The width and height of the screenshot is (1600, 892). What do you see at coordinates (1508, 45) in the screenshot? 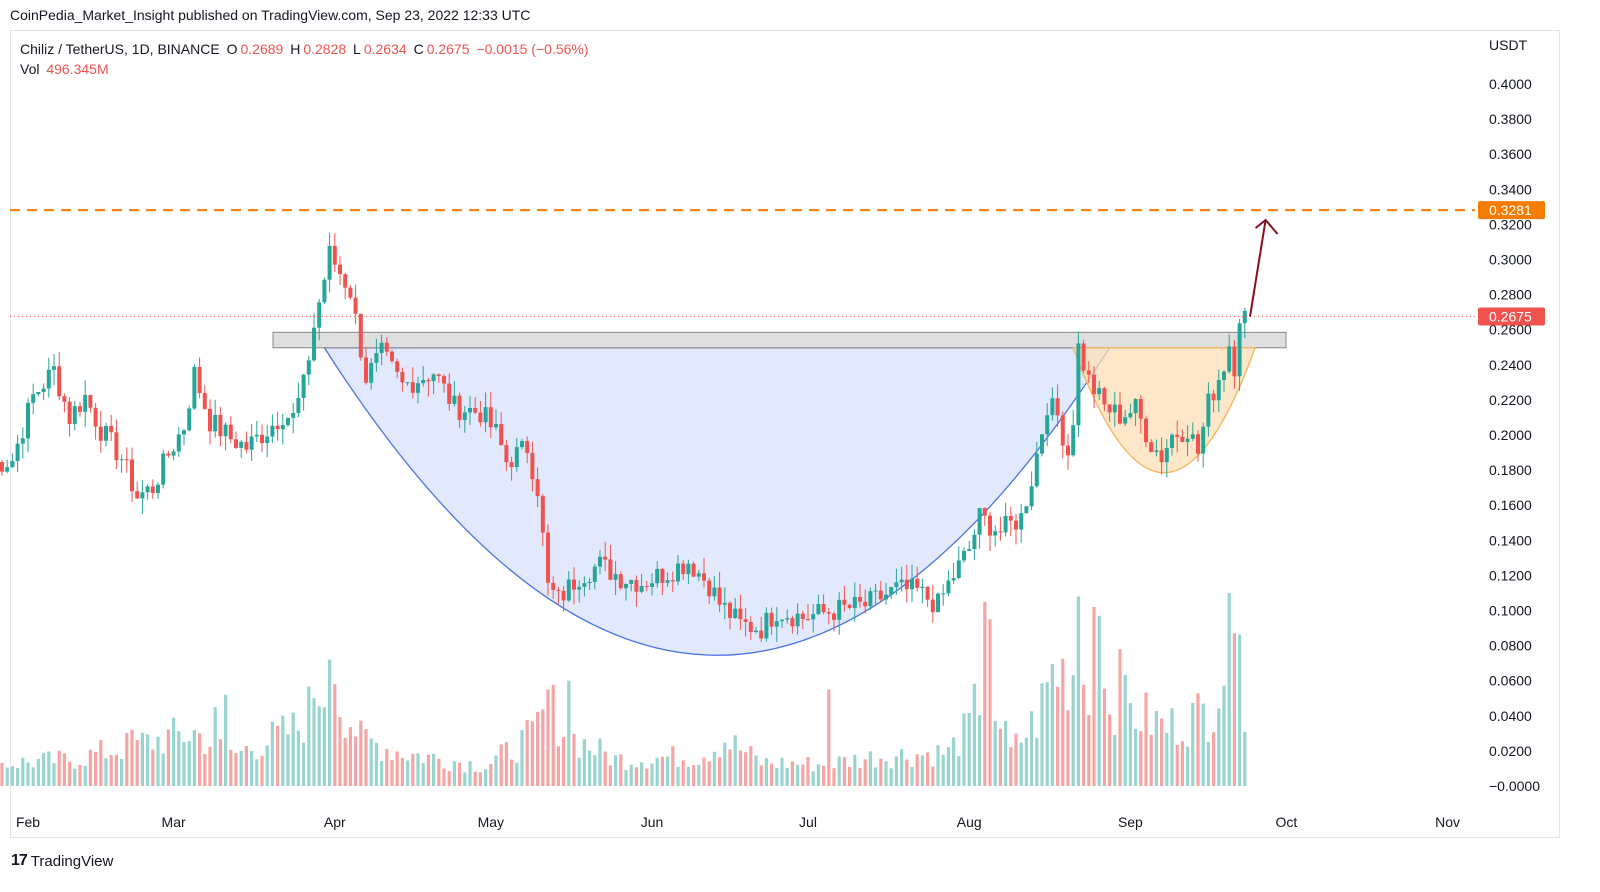
I see `currency-label: USDT` at bounding box center [1508, 45].